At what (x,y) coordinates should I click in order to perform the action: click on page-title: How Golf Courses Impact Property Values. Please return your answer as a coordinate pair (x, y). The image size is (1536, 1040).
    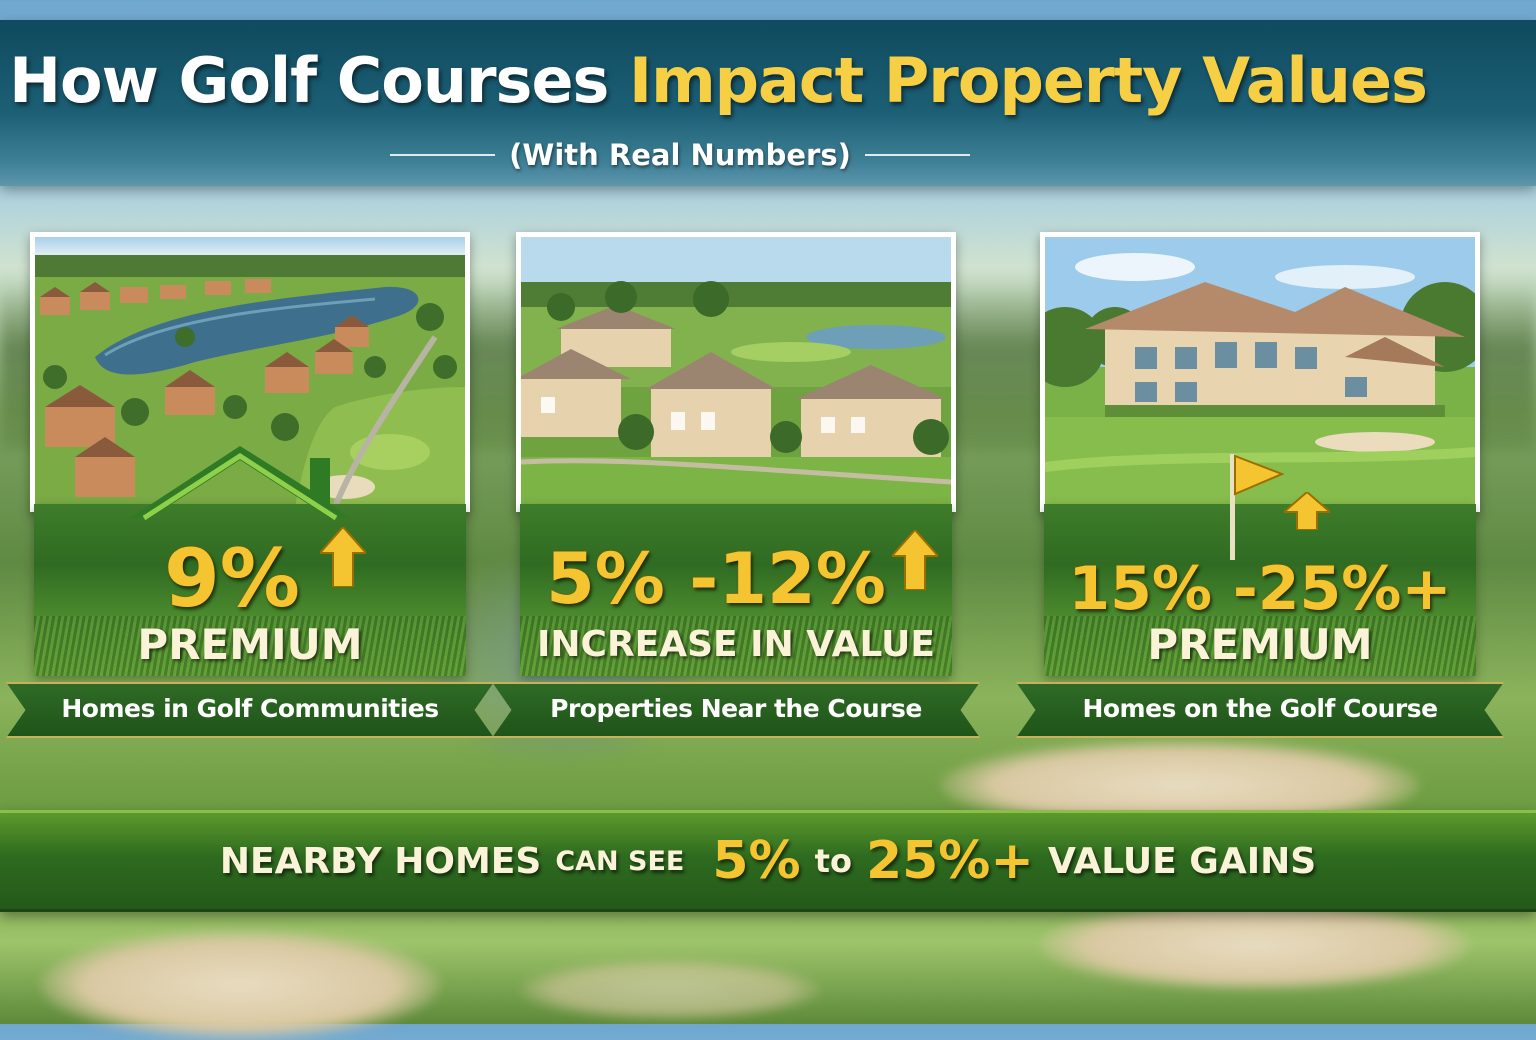
    Looking at the image, I should click on (718, 80).